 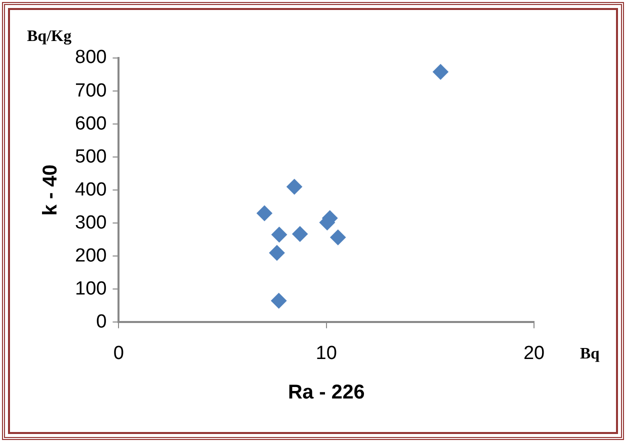 What do you see at coordinates (91, 91) in the screenshot?
I see `y-tick-label: 700` at bounding box center [91, 91].